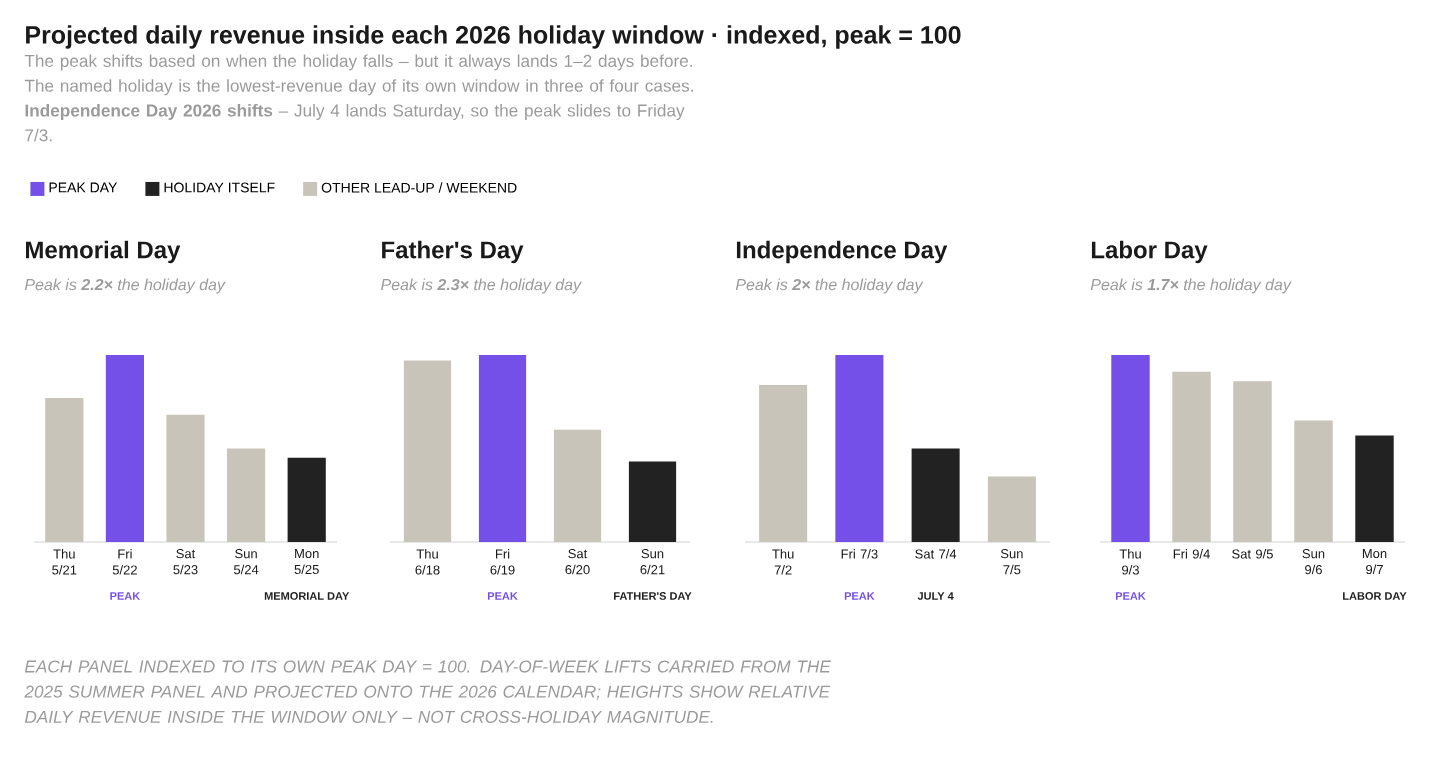 The height and width of the screenshot is (770, 1440). I want to click on text: FATHER'S DAY, so click(653, 596).